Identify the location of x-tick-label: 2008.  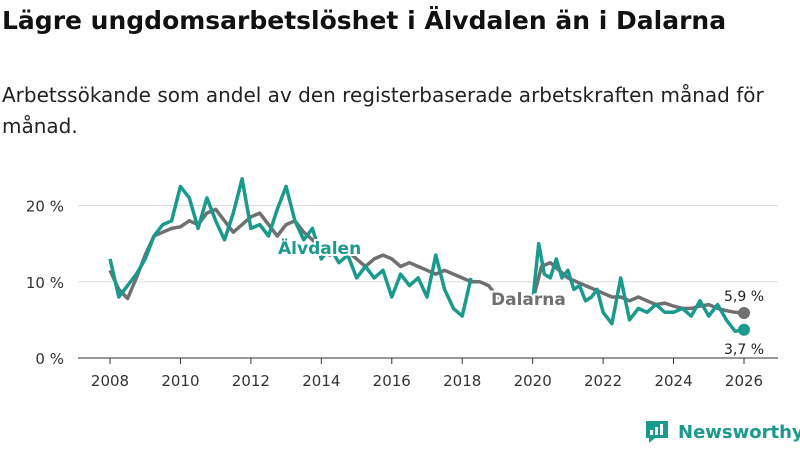
(110, 381).